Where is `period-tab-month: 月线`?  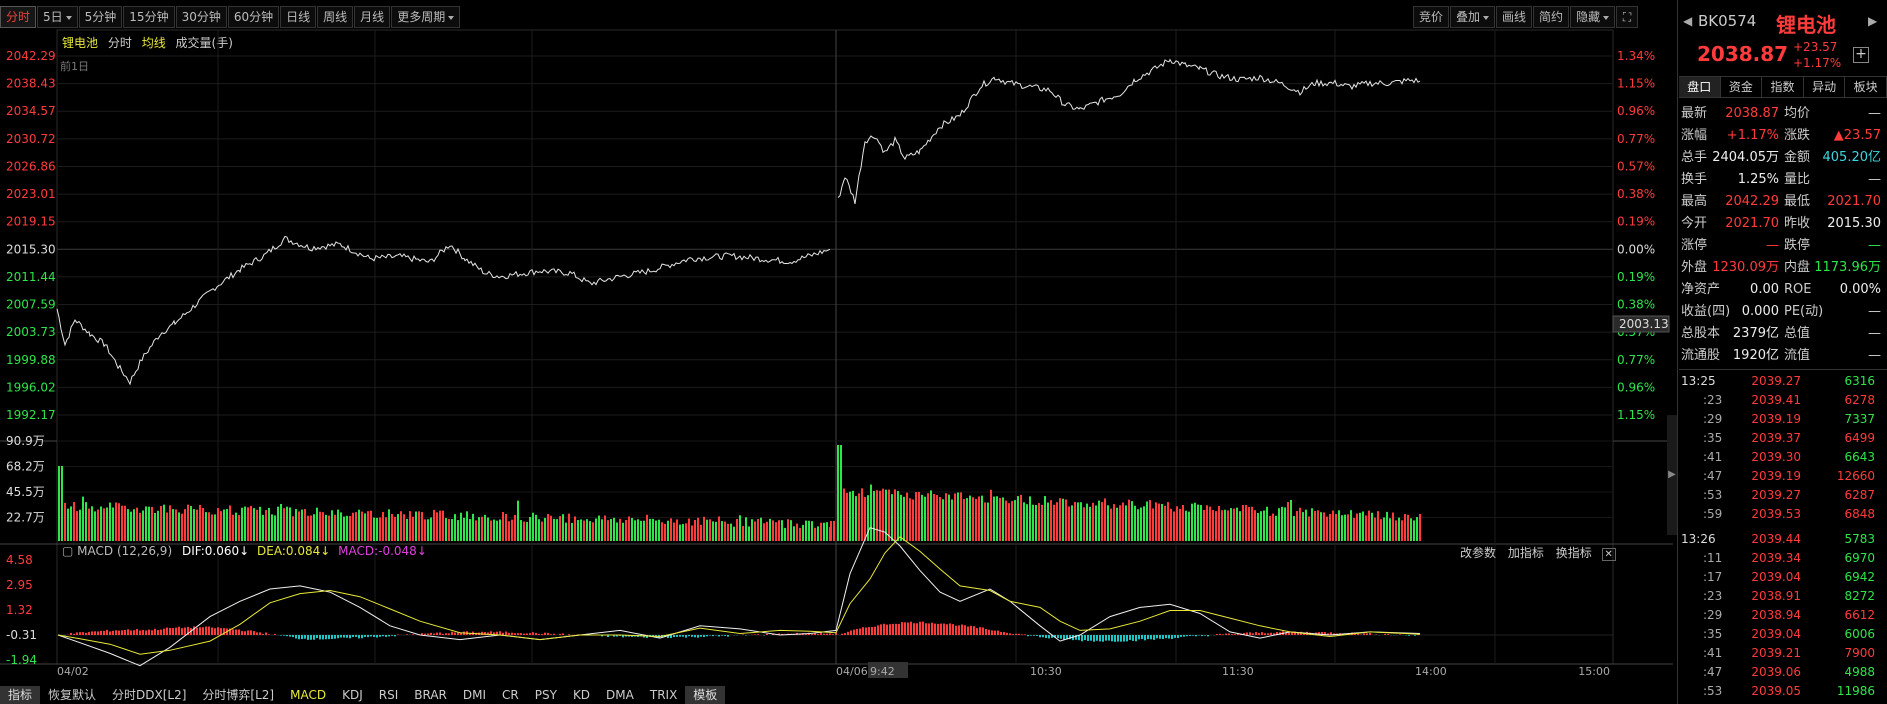 period-tab-month: 月线 is located at coordinates (372, 17).